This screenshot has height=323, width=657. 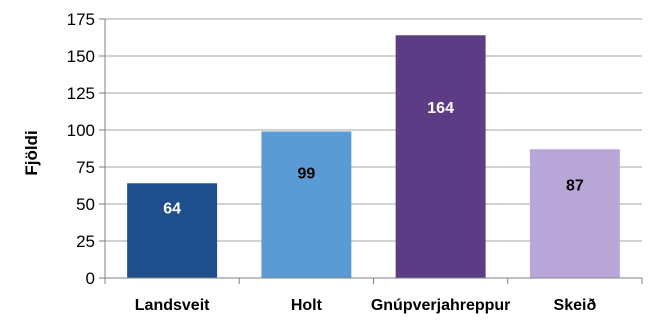 What do you see at coordinates (440, 108) in the screenshot?
I see `data-label: 164` at bounding box center [440, 108].